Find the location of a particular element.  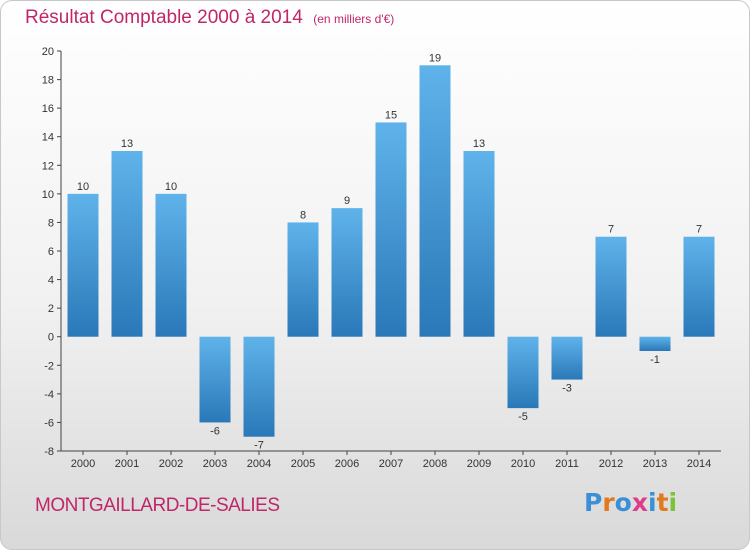

logo-letter: P is located at coordinates (593, 502).